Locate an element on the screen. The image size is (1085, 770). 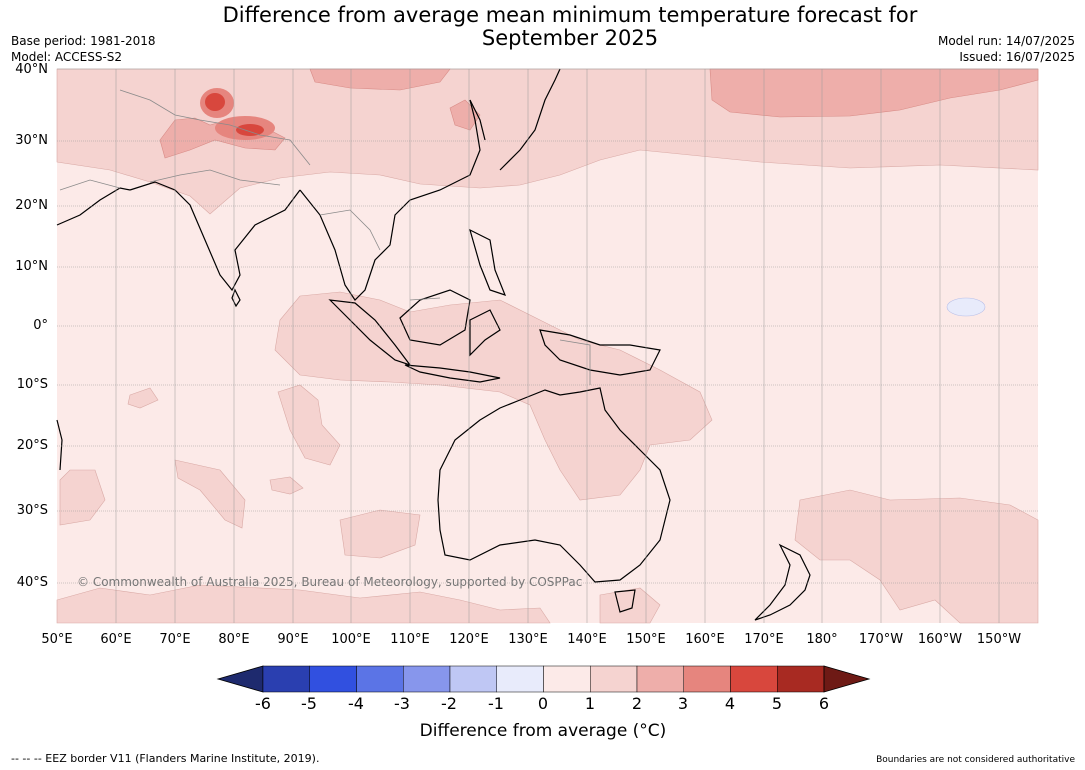
anomaly-indian-b is located at coordinates (286, 485).